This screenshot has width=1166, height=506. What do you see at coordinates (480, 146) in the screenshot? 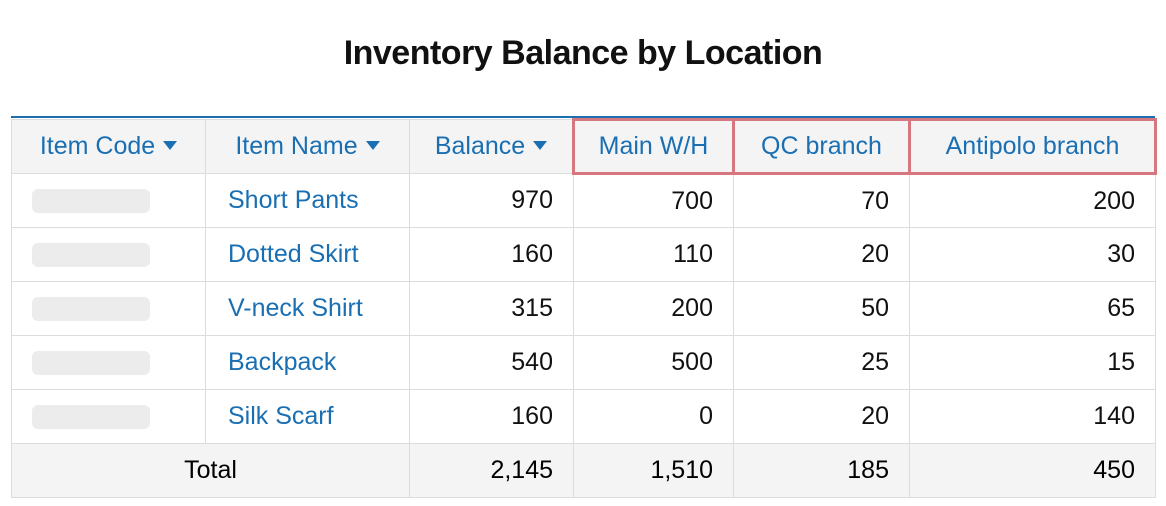
I see `column-label: Balance` at bounding box center [480, 146].